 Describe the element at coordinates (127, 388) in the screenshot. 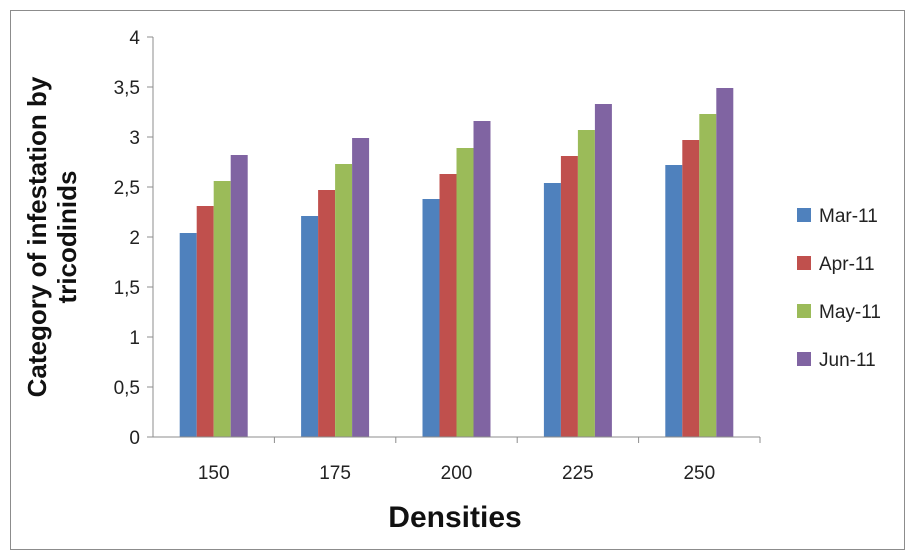

I see `y-tick-label: 0,5` at that location.